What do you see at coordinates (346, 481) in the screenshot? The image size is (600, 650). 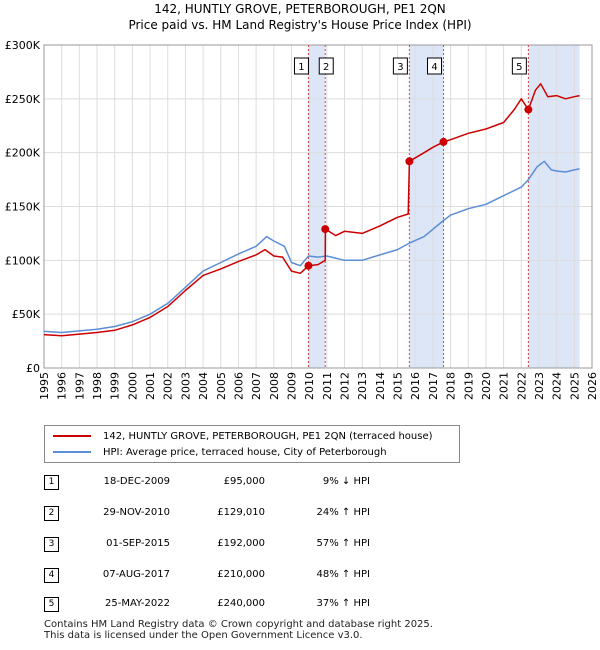 I see `row-hpi-change: 9% ↓ HPI` at bounding box center [346, 481].